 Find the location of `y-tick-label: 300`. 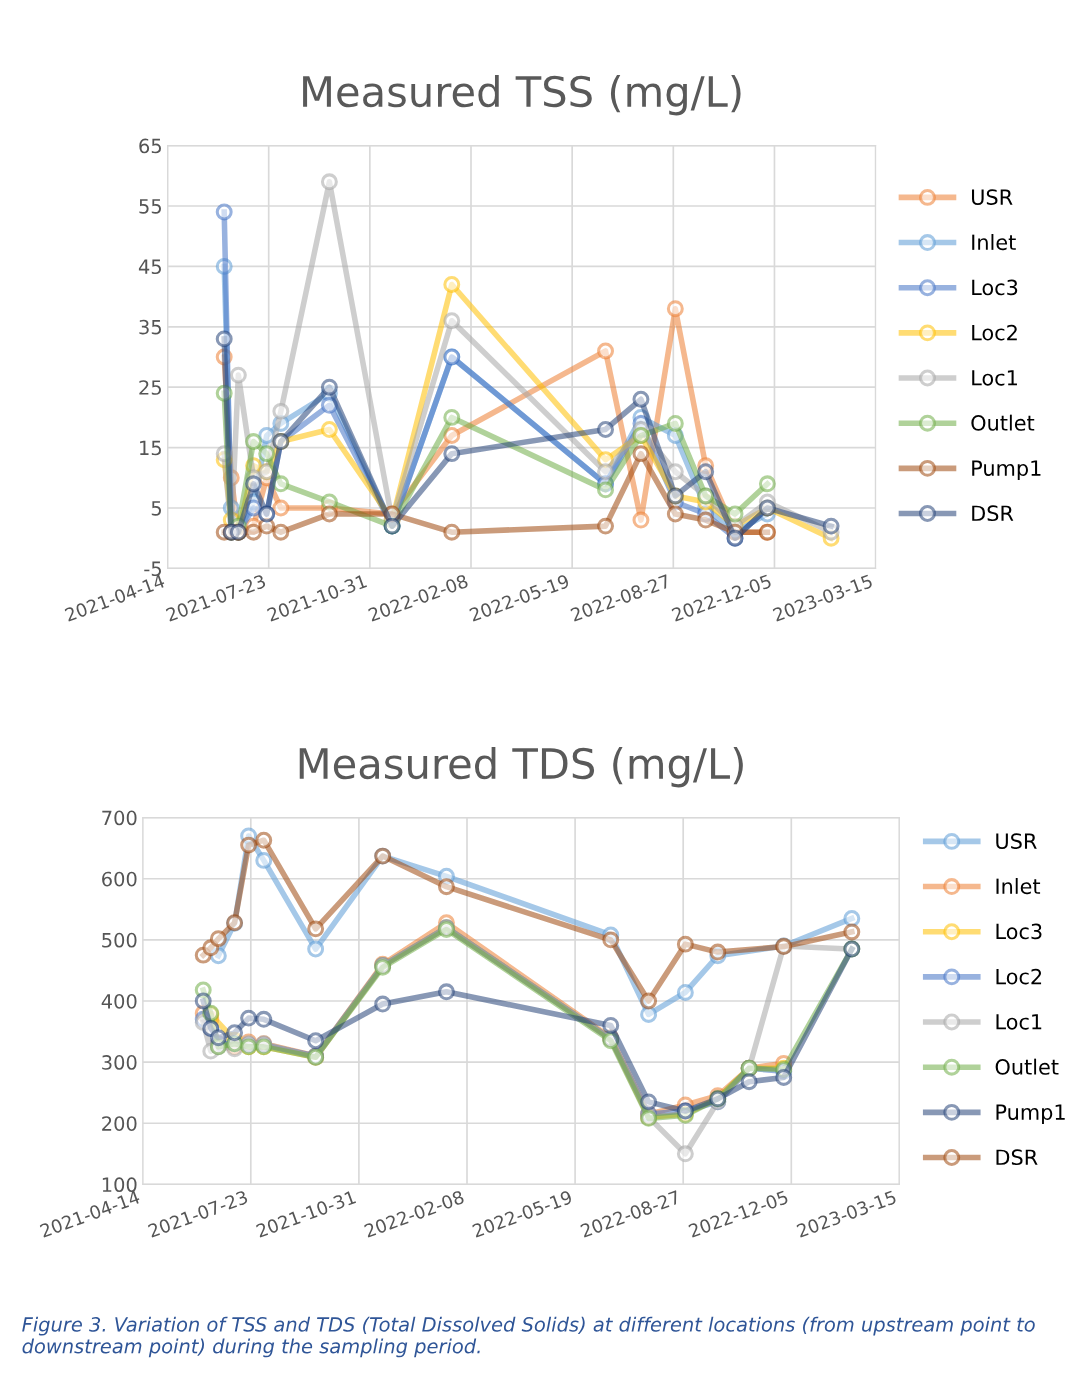

y-tick-label: 300 is located at coordinates (119, 1062).